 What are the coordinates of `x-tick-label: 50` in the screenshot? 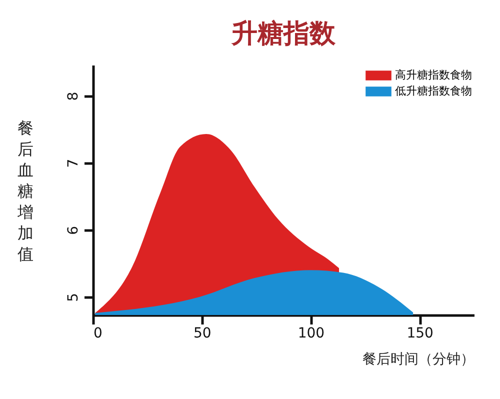 It's located at (202, 334).